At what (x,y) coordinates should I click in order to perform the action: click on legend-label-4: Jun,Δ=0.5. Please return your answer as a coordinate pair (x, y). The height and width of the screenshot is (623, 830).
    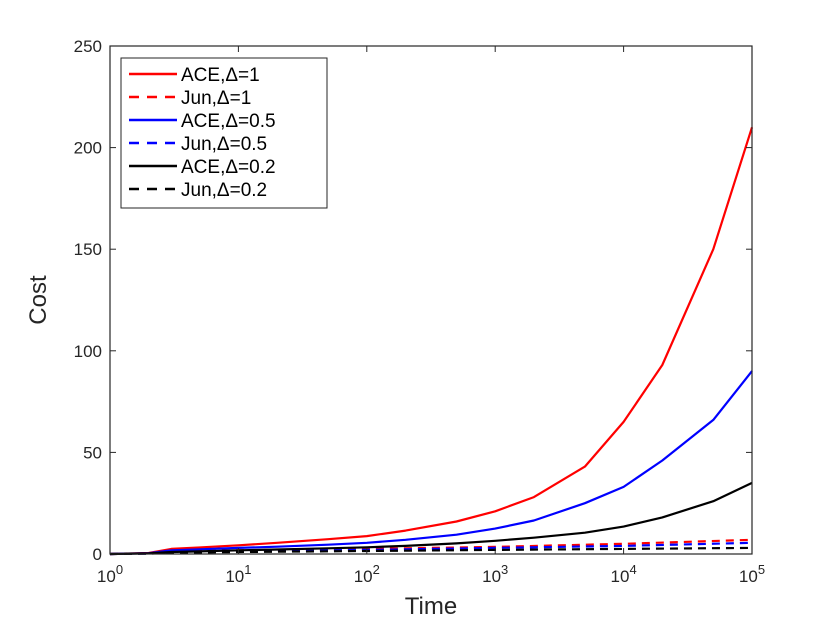
    Looking at the image, I should click on (224, 144).